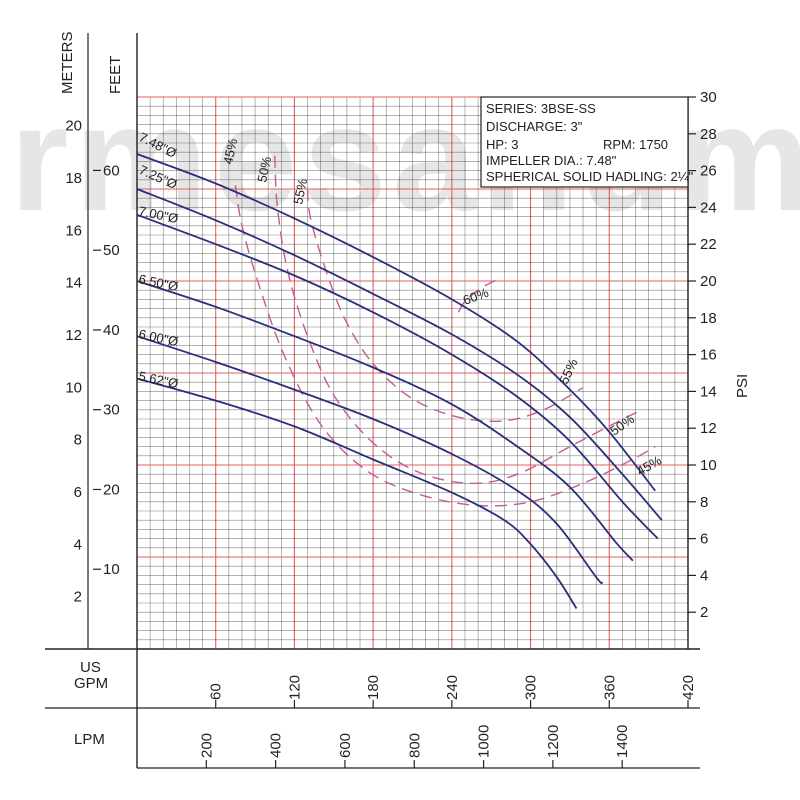 Image resolution: width=800 pixels, height=800 pixels. What do you see at coordinates (158, 282) in the screenshot?
I see `series-label-6-50: 6.50"Ø` at bounding box center [158, 282].